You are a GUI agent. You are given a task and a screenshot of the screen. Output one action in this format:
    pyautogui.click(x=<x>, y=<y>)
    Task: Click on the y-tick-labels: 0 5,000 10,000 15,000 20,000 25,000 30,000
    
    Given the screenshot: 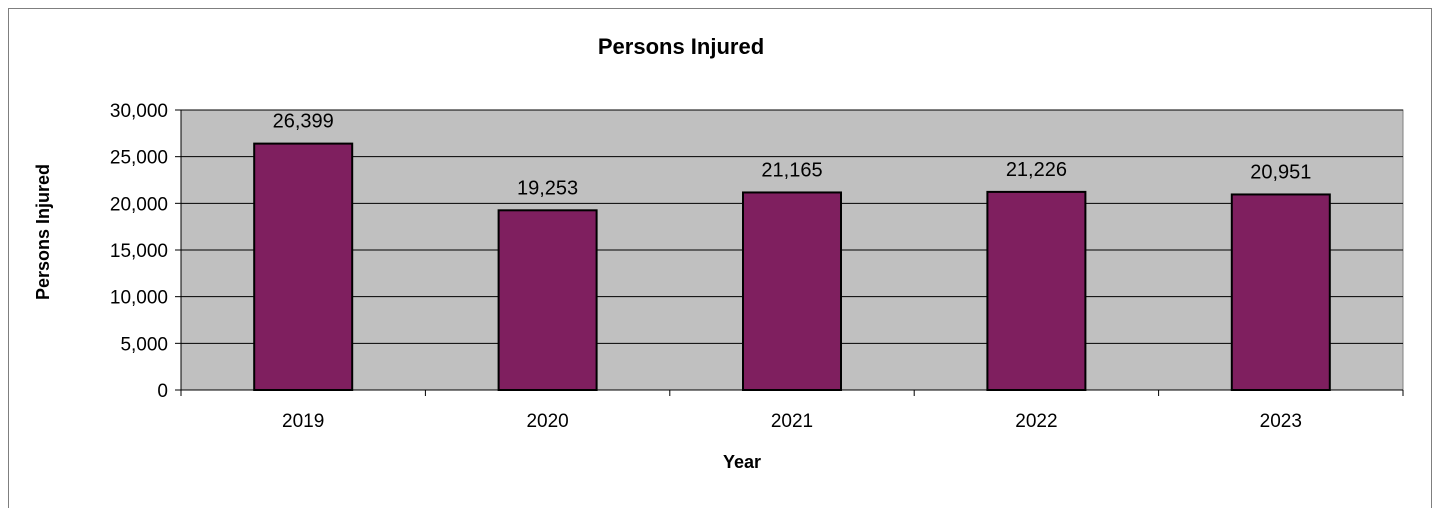 What is the action you would take?
    pyautogui.click(x=139, y=251)
    